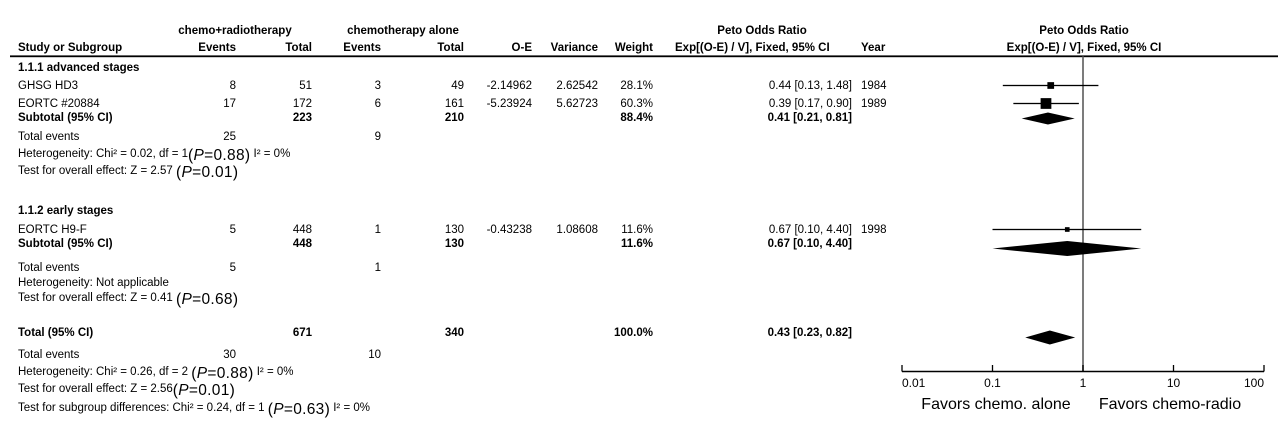  I want to click on cell-effect: 0.39 [0.17, 0.90], so click(810, 104).